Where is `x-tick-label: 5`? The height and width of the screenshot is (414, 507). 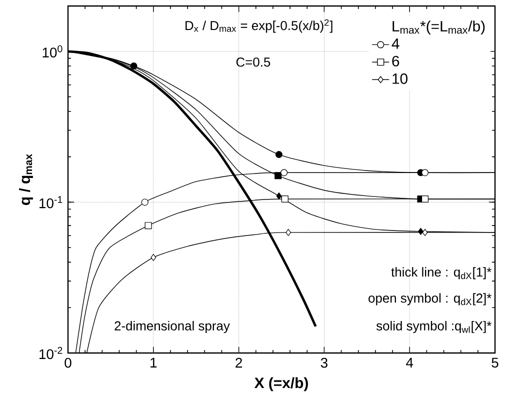
x-tick-label: 5 is located at coordinates (495, 363).